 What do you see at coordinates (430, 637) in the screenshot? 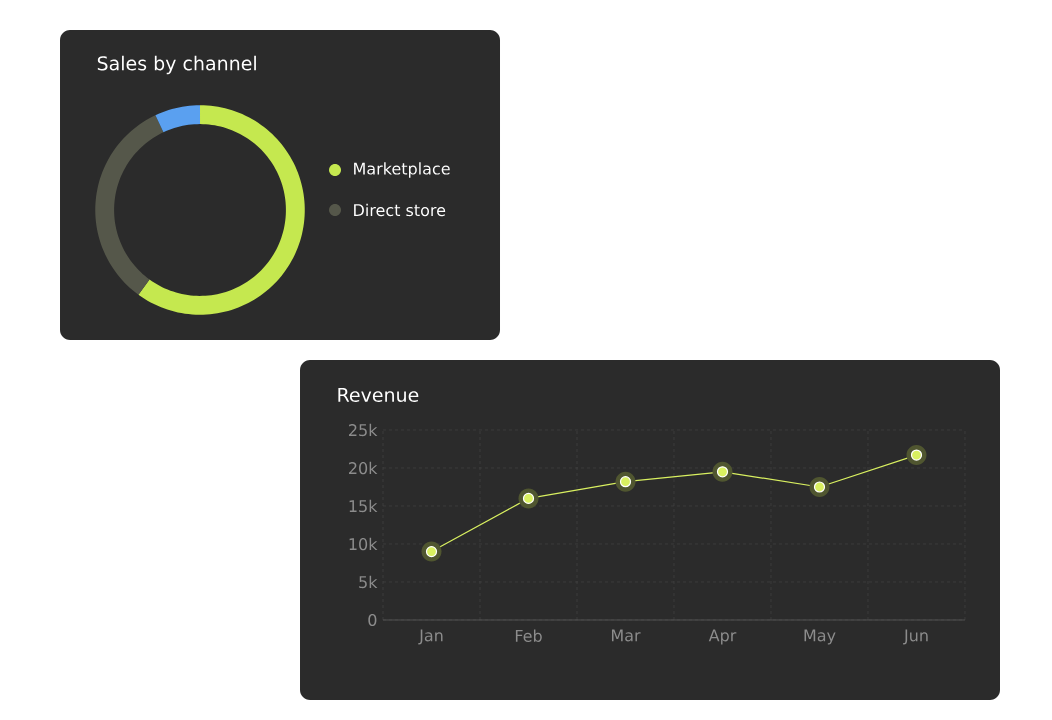
I see `x-tick-label: Jan` at bounding box center [430, 637].